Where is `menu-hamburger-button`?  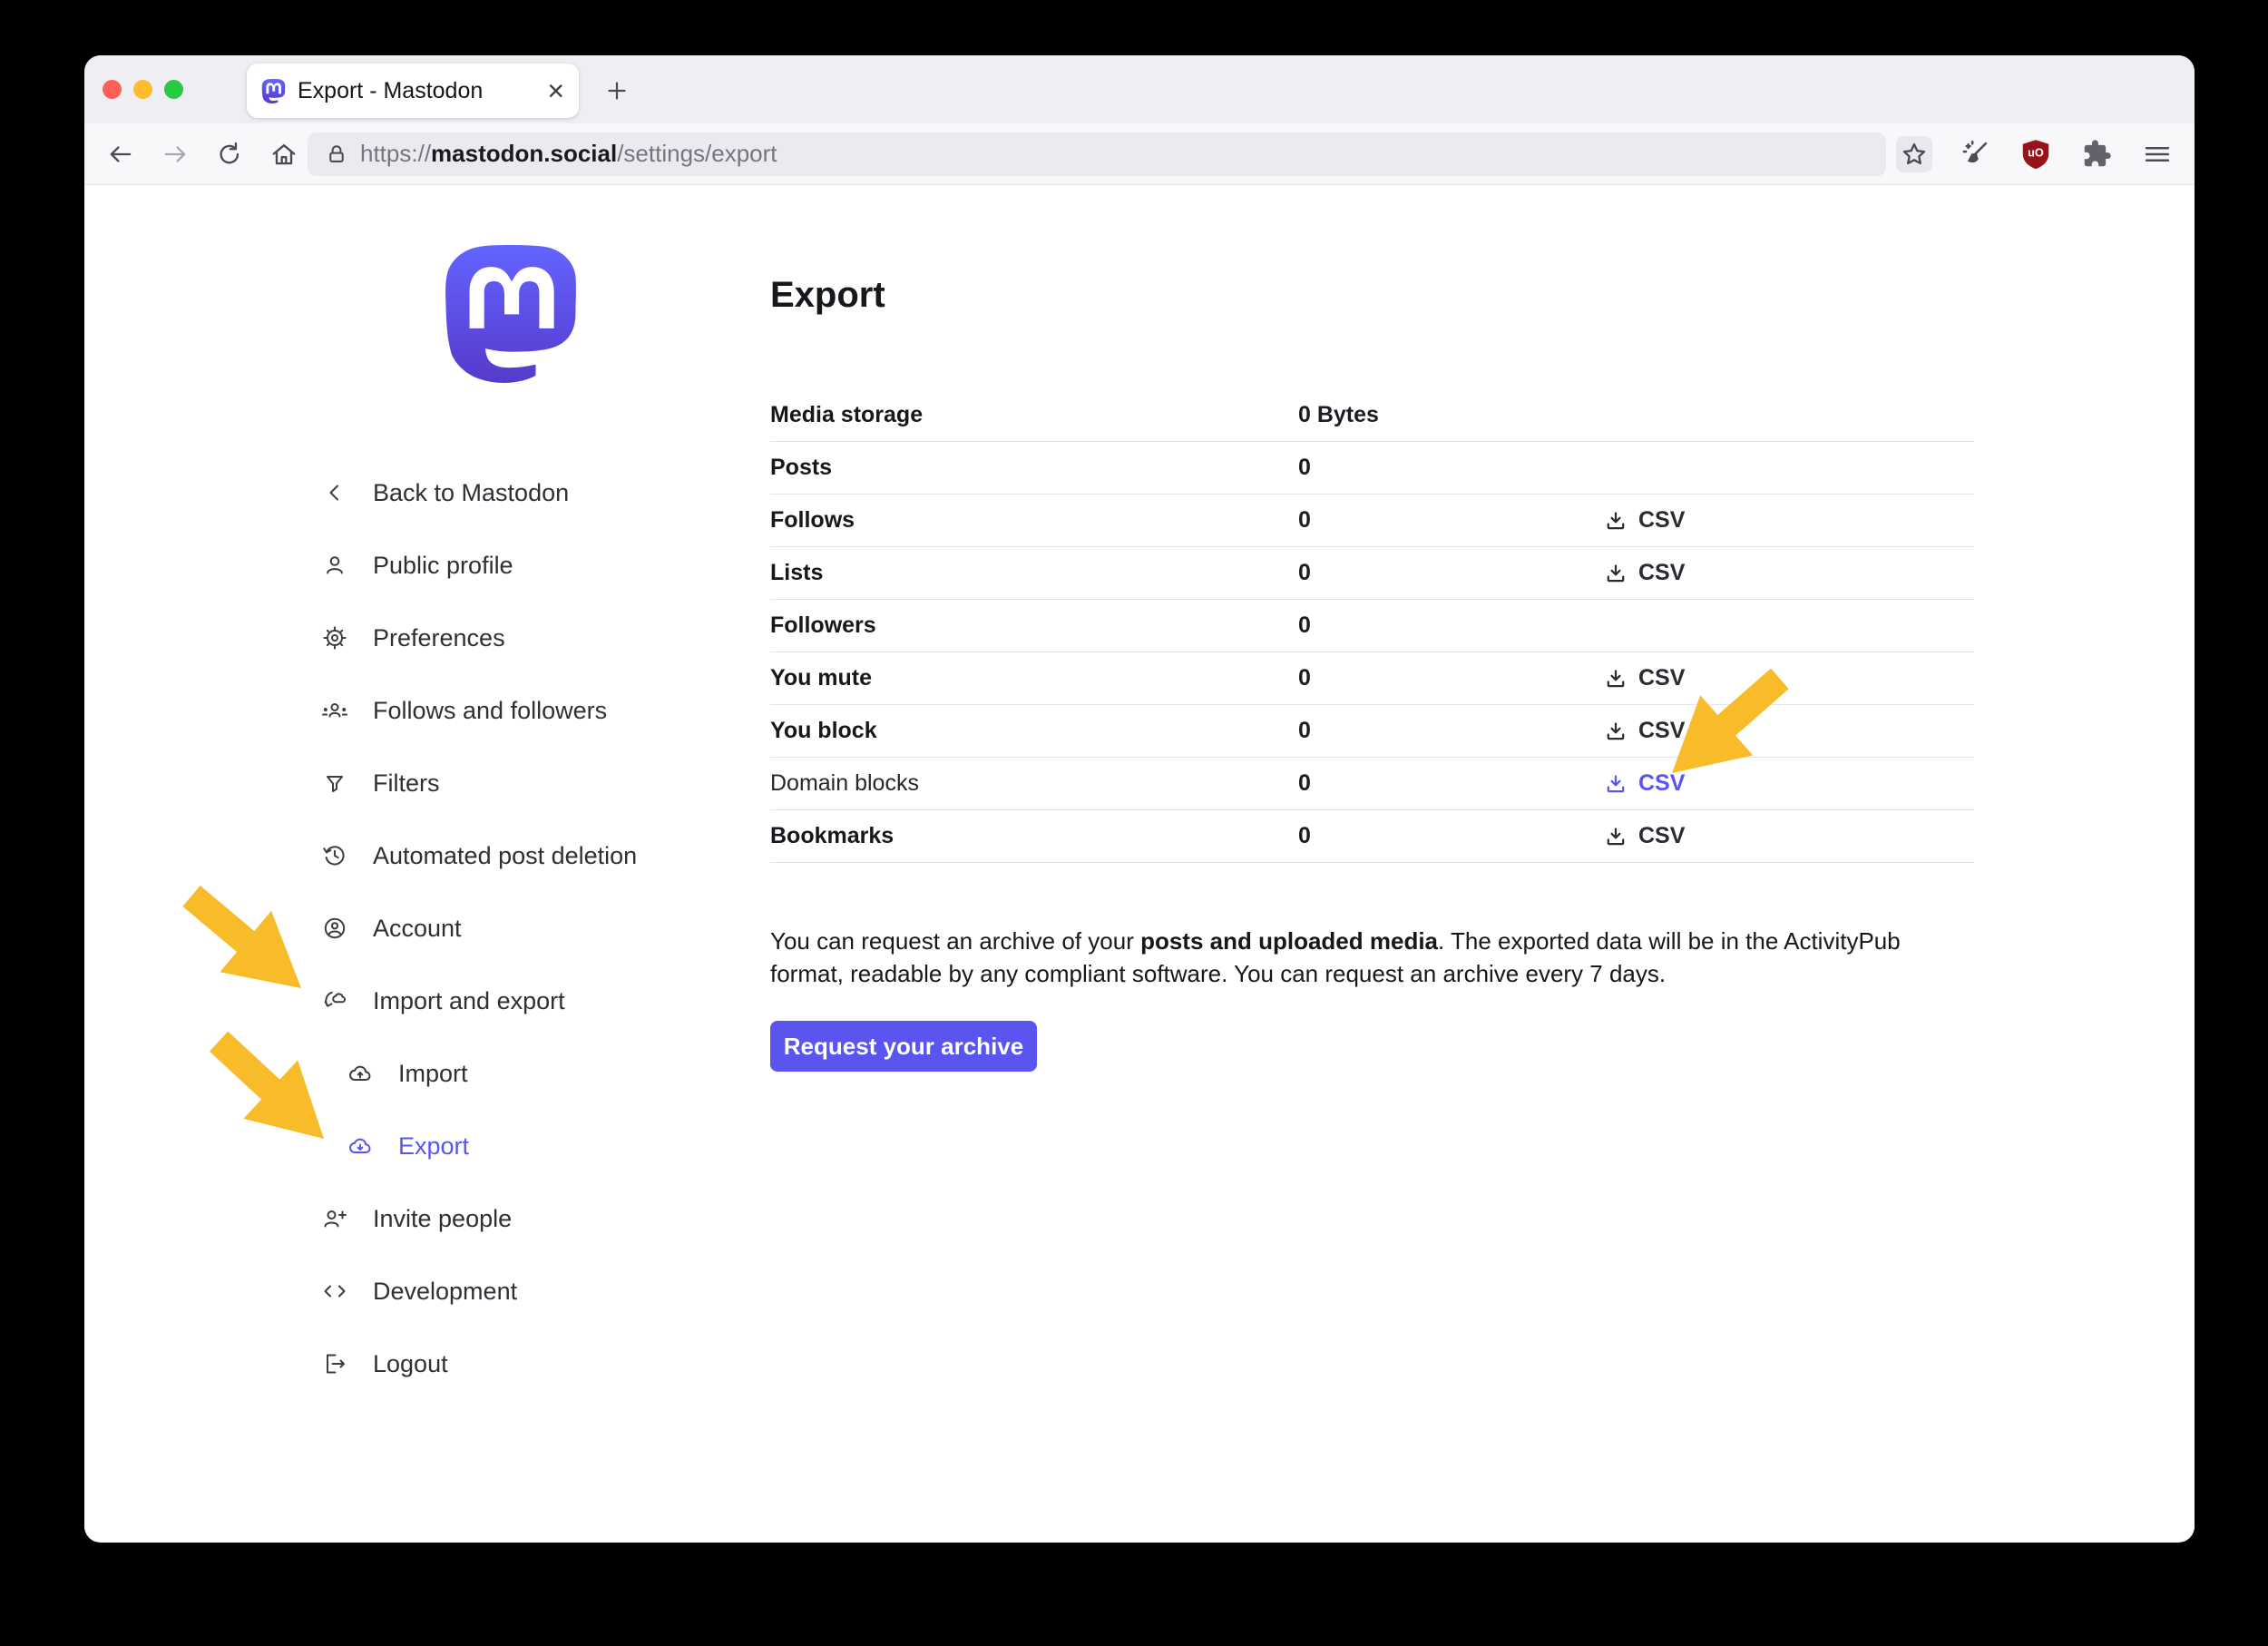
menu-hamburger-button is located at coordinates (2157, 154).